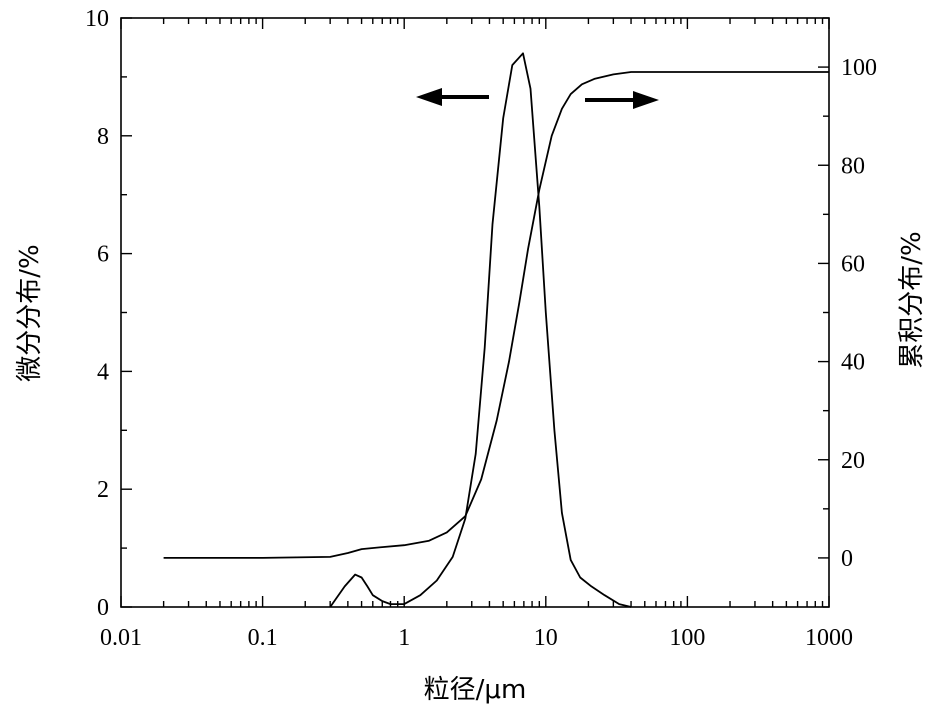 Image resolution: width=945 pixels, height=710 pixels. Describe the element at coordinates (103, 372) in the screenshot. I see `y-left-tick-label: 4` at that location.